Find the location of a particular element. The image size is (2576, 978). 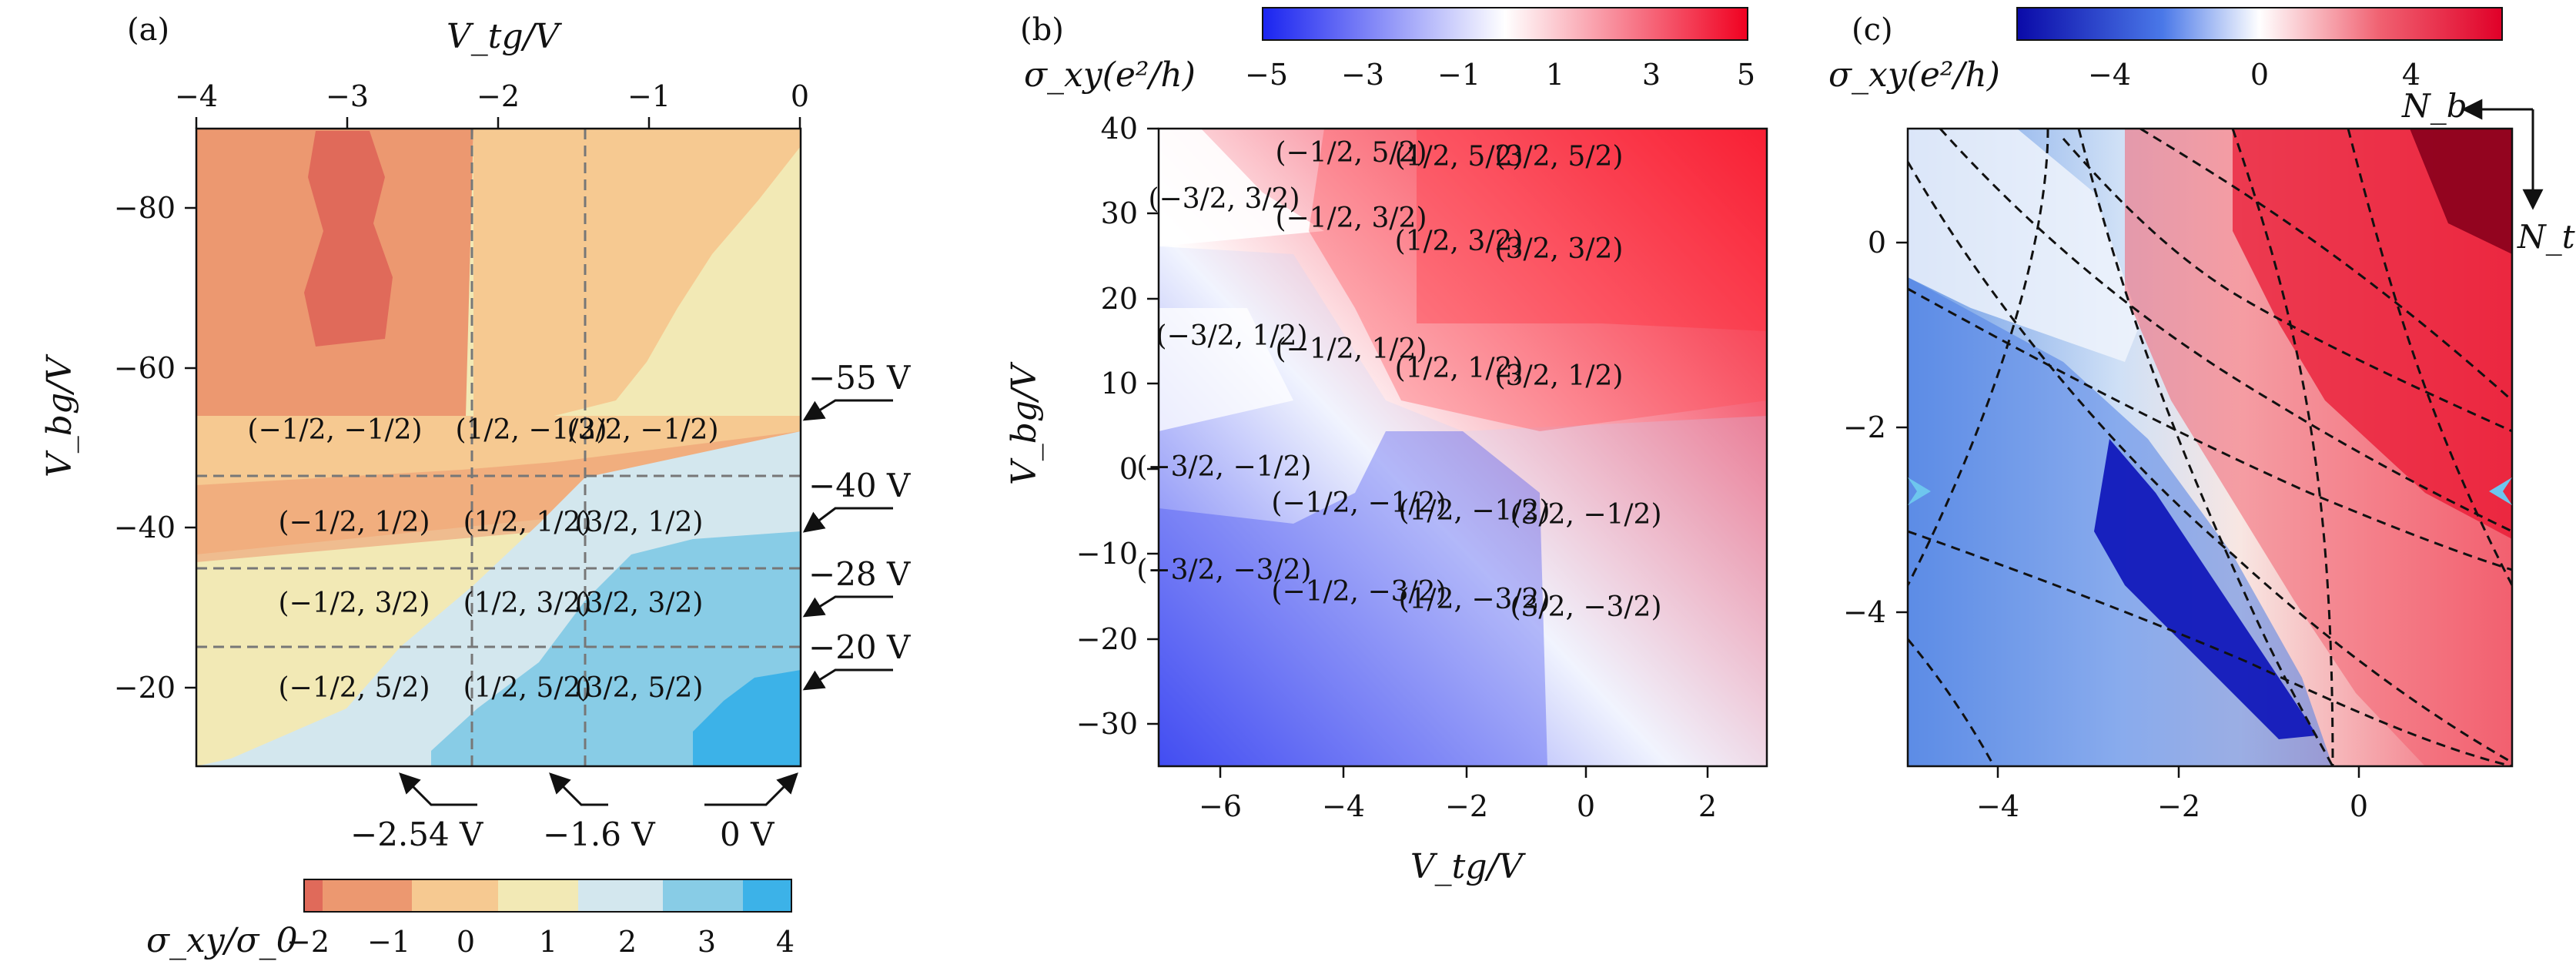

region-label: (1/2, −3/2) is located at coordinates (1474, 599).